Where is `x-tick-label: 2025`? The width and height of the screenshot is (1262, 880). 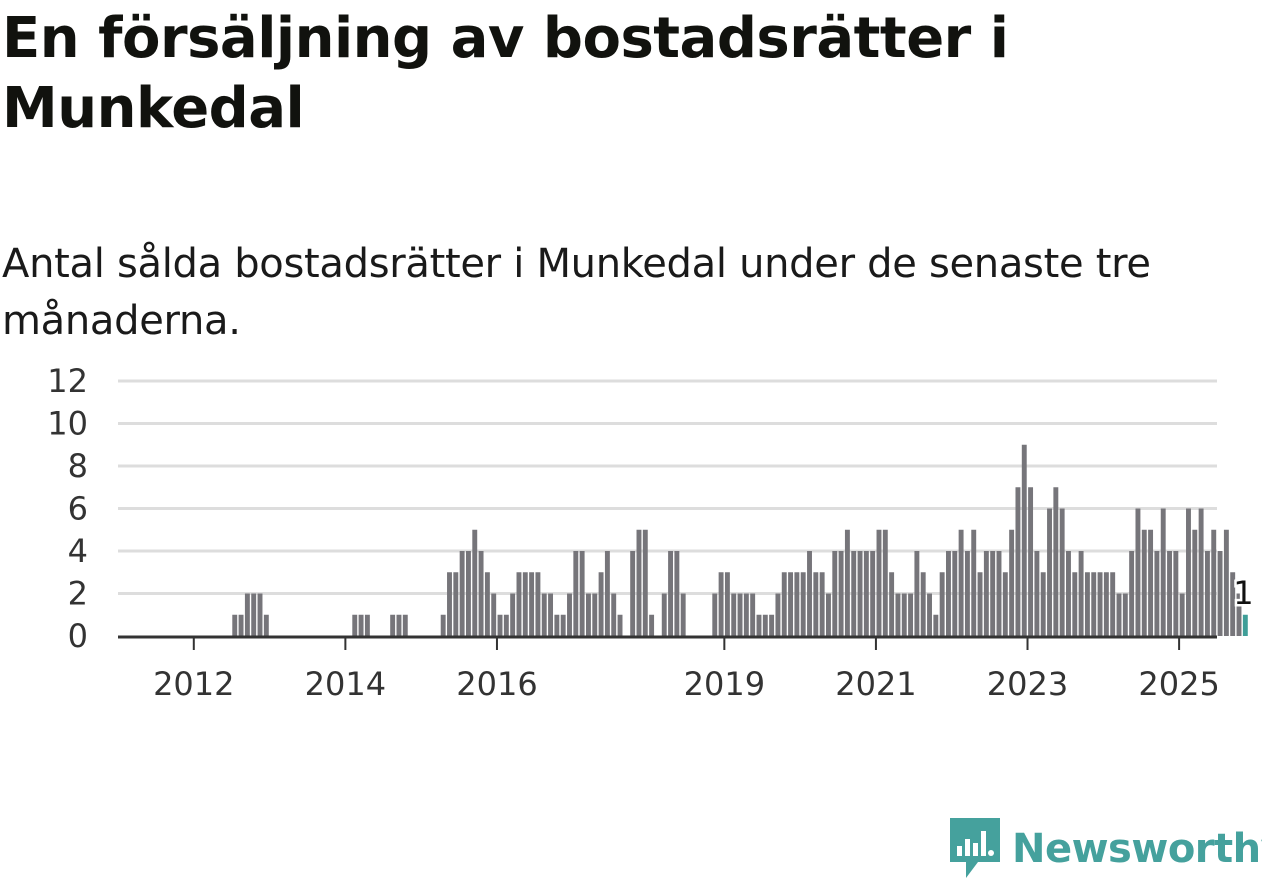 x-tick-label: 2025 is located at coordinates (1178, 684).